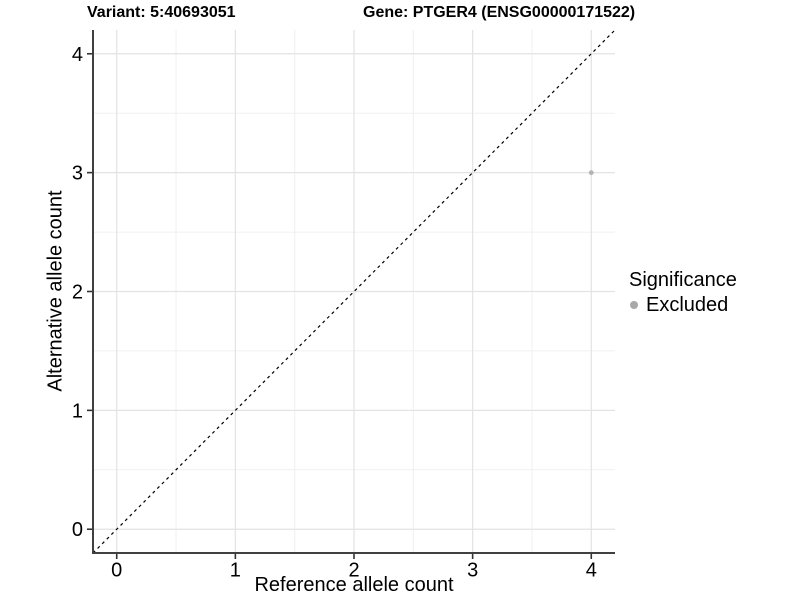 The height and width of the screenshot is (600, 800). What do you see at coordinates (499, 12) in the screenshot?
I see `plot-title-gene: Gene: PTGER4 (ENSG00000171522)` at bounding box center [499, 12].